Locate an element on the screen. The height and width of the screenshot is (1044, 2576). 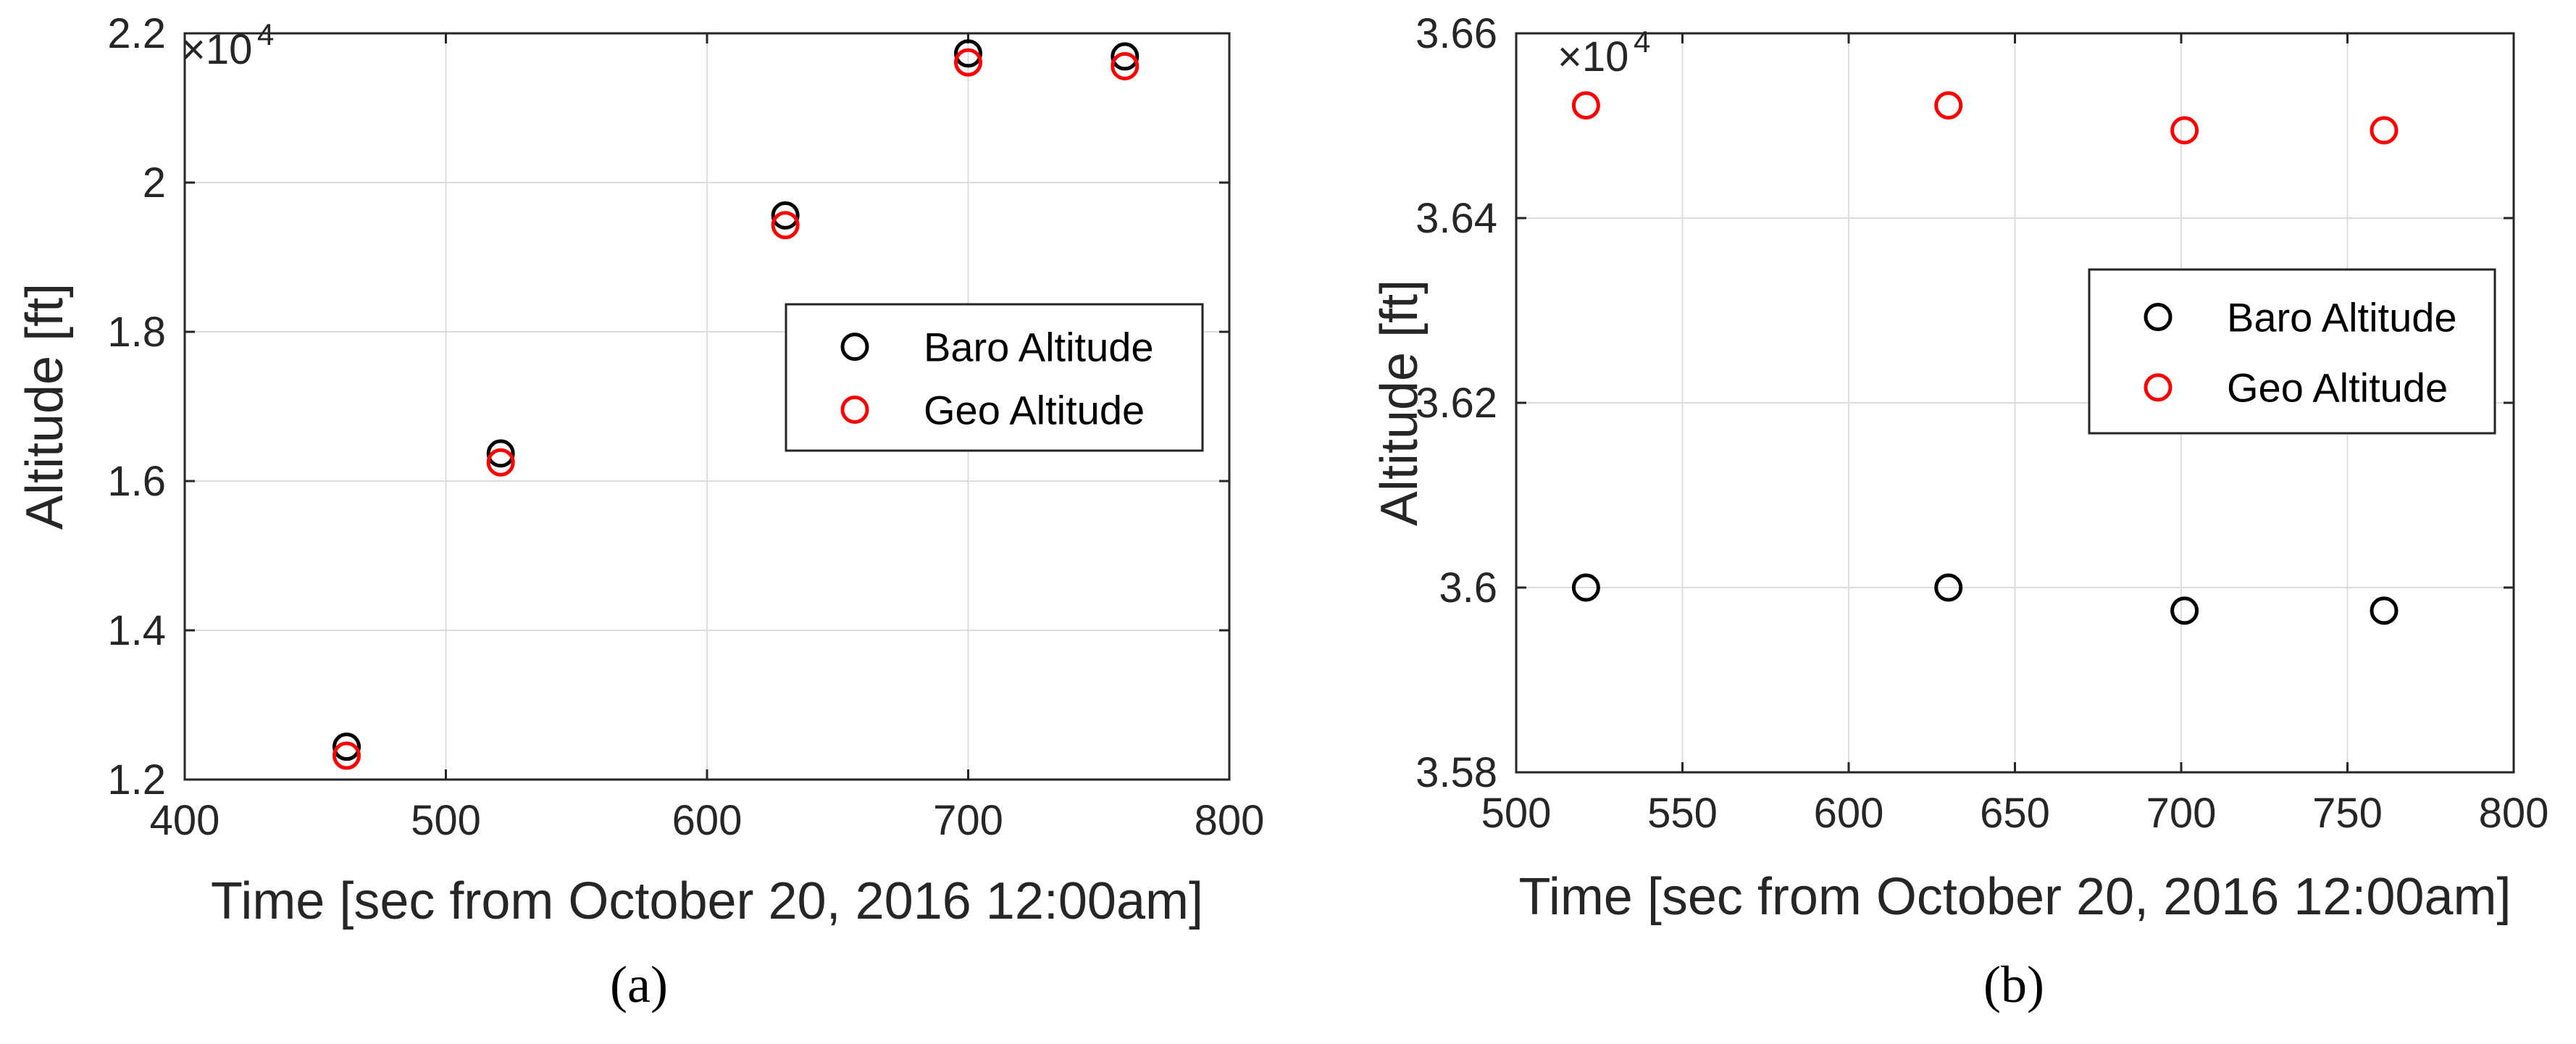
y-tick-label: 1.2 is located at coordinates (136, 779).